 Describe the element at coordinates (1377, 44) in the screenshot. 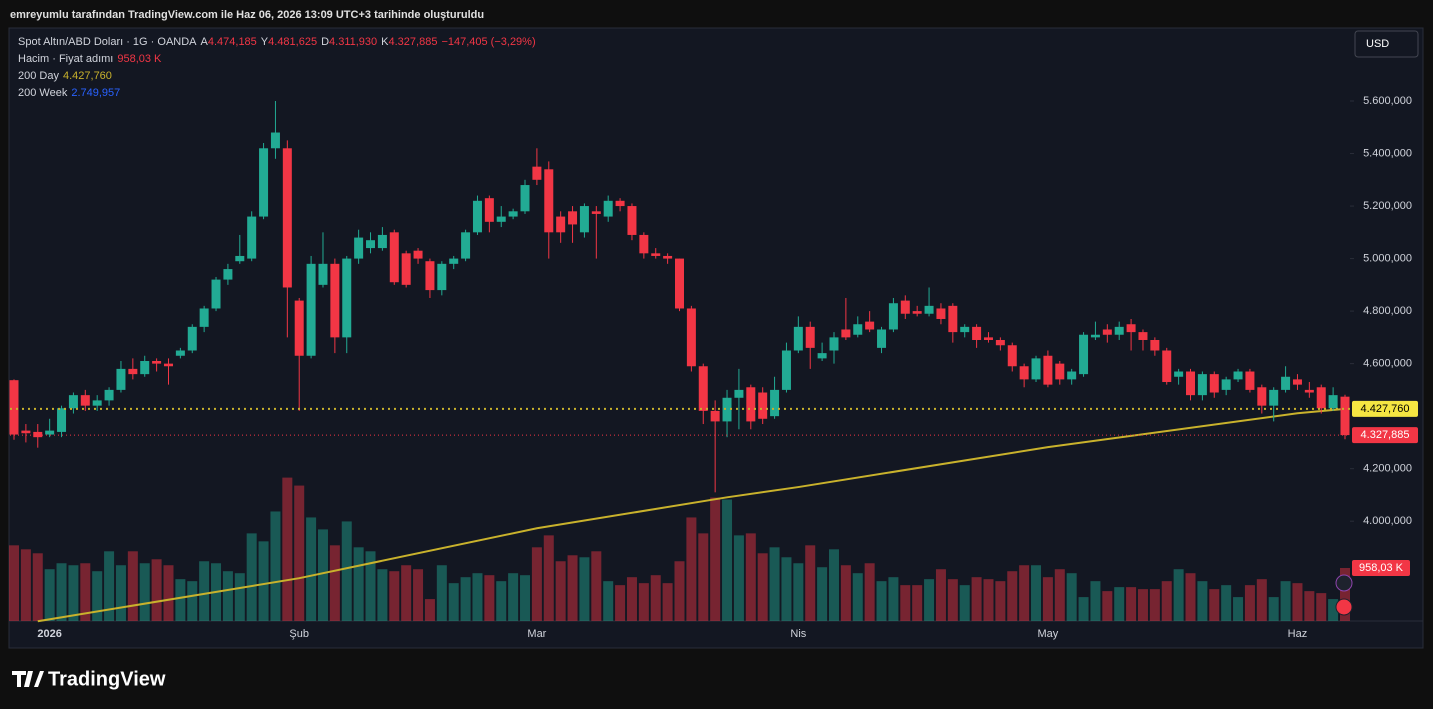

I see `currency: USD` at that location.